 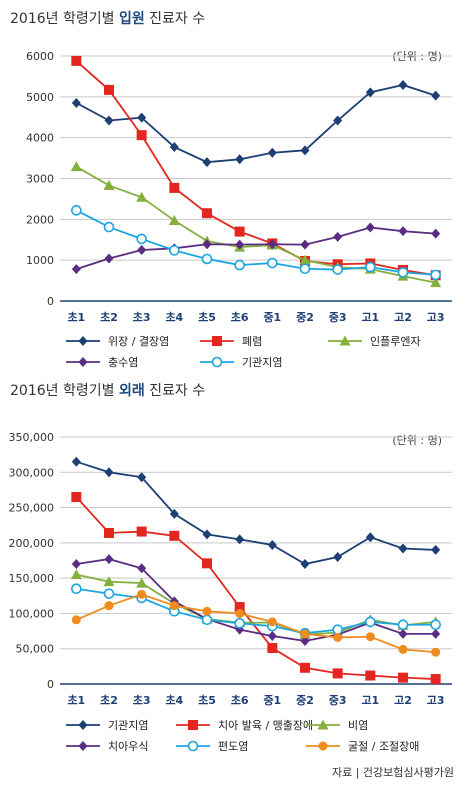 I want to click on legend-item: 치아우식, so click(x=107, y=746).